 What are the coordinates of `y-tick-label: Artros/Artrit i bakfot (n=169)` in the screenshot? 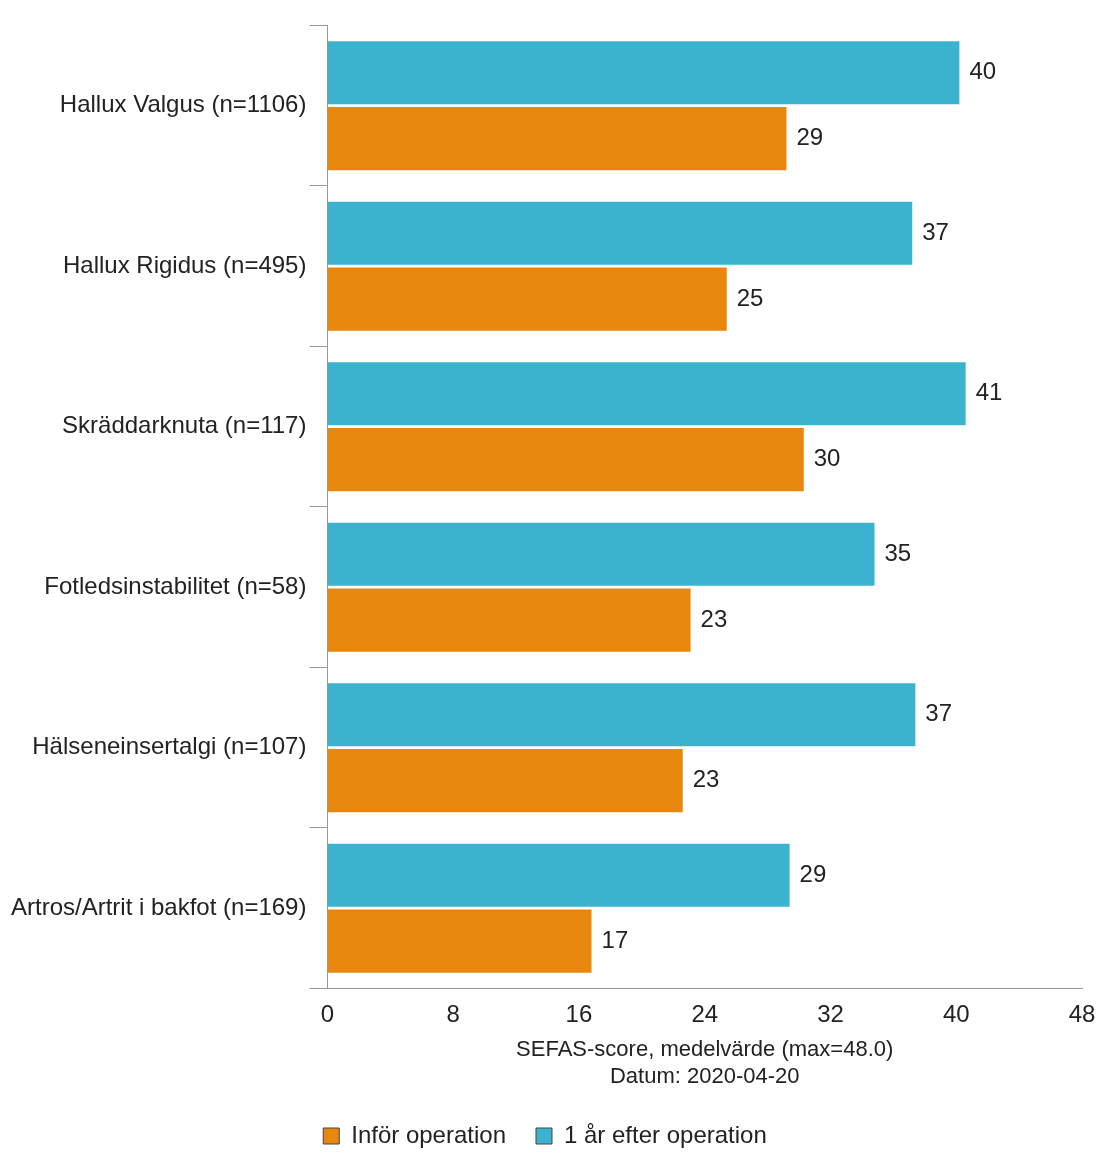 It's located at (158, 906).